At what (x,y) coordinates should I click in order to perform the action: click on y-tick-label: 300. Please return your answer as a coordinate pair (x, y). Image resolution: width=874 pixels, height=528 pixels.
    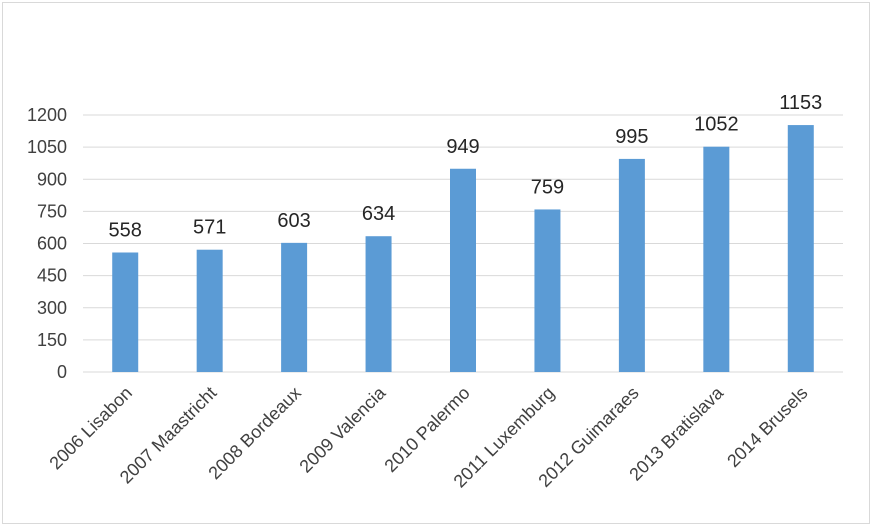
    Looking at the image, I should click on (52, 308).